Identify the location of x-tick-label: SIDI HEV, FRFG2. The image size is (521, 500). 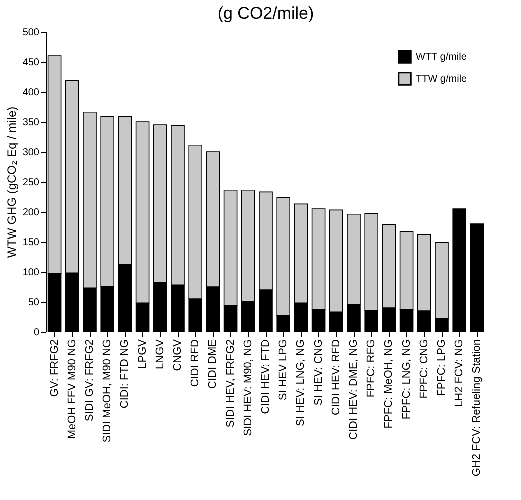
(230, 384).